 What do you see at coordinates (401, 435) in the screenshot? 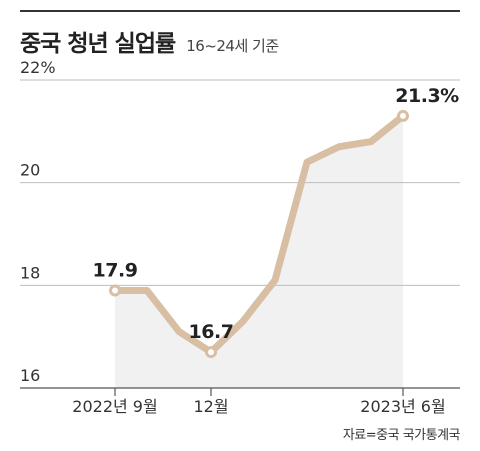
I see `source-note: 자료=중국 국가통계국` at bounding box center [401, 435].